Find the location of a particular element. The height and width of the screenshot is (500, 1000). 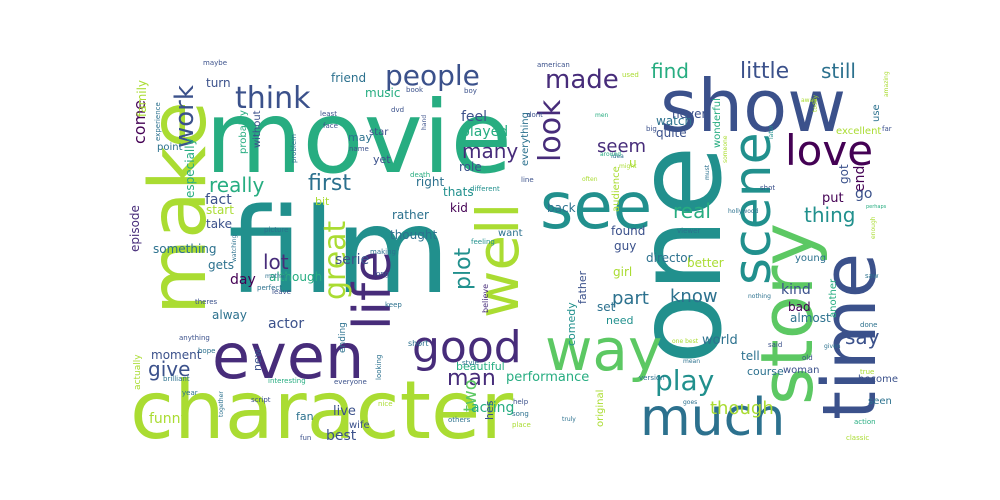

cloud-word: different is located at coordinates (485, 189).